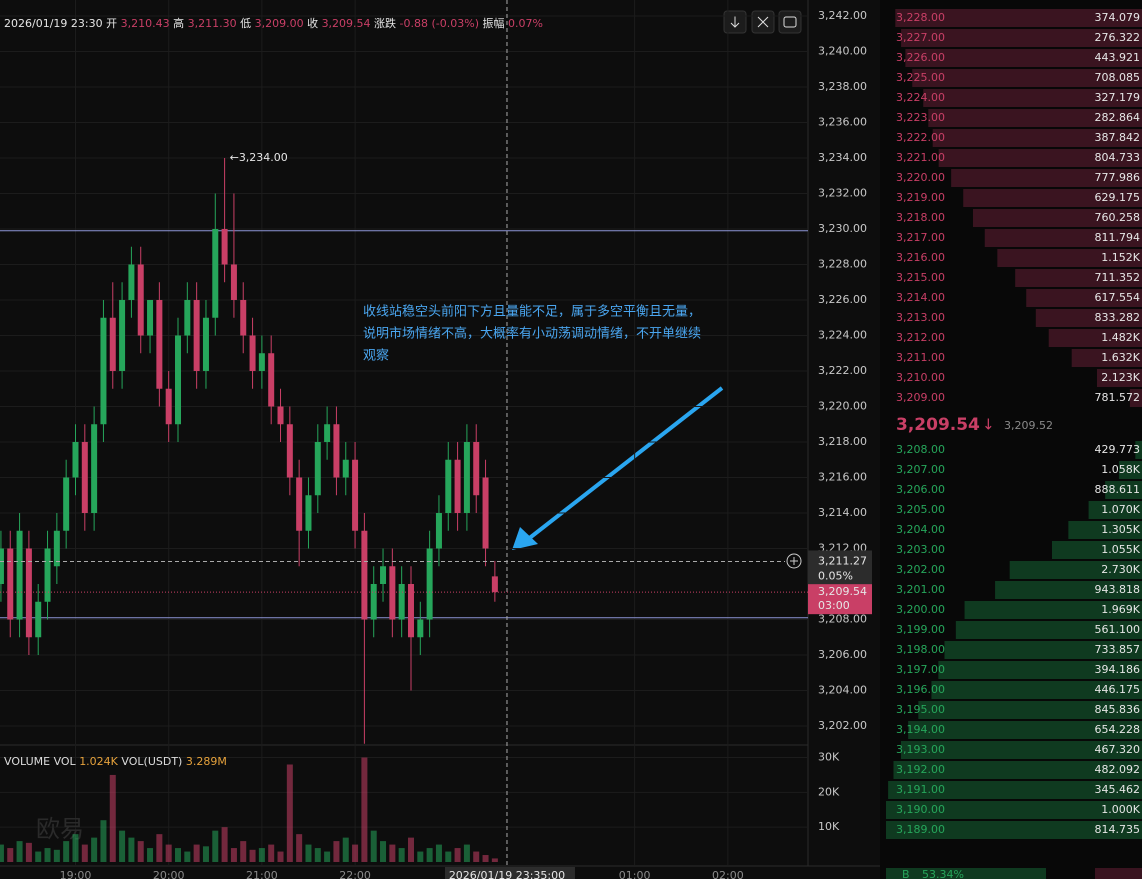  Describe the element at coordinates (920, 217) in the screenshot. I see `ask-price: 3,218.00` at that location.